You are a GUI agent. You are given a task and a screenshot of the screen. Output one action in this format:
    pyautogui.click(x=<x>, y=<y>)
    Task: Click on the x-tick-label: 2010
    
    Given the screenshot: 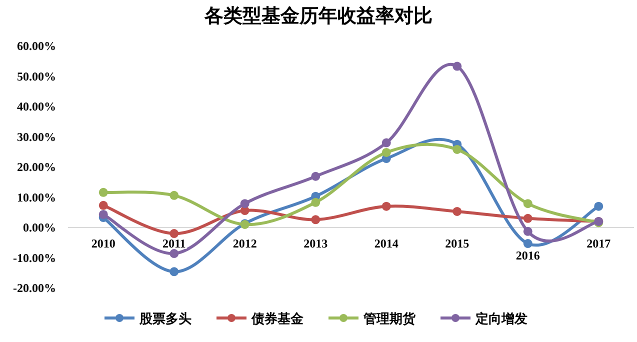 What is the action you would take?
    pyautogui.click(x=103, y=243)
    